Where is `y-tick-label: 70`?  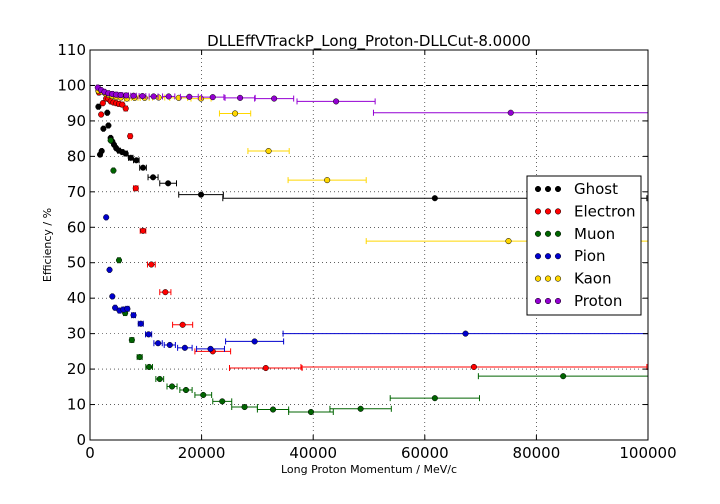
y-tick-label: 70 is located at coordinates (76, 192).